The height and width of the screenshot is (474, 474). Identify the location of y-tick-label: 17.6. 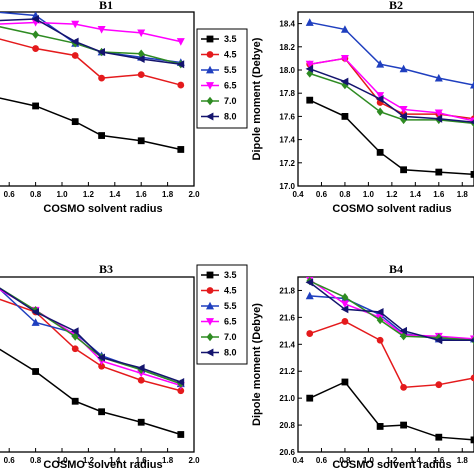
(287, 116).